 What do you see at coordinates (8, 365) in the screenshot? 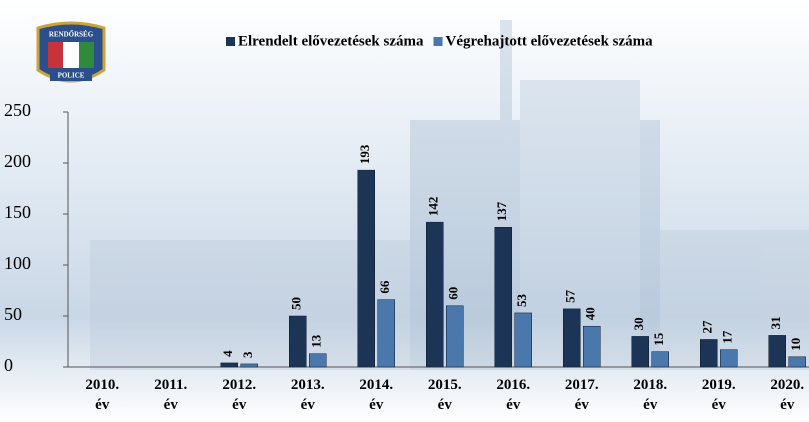
I see `y-tick-label: 0` at bounding box center [8, 365].